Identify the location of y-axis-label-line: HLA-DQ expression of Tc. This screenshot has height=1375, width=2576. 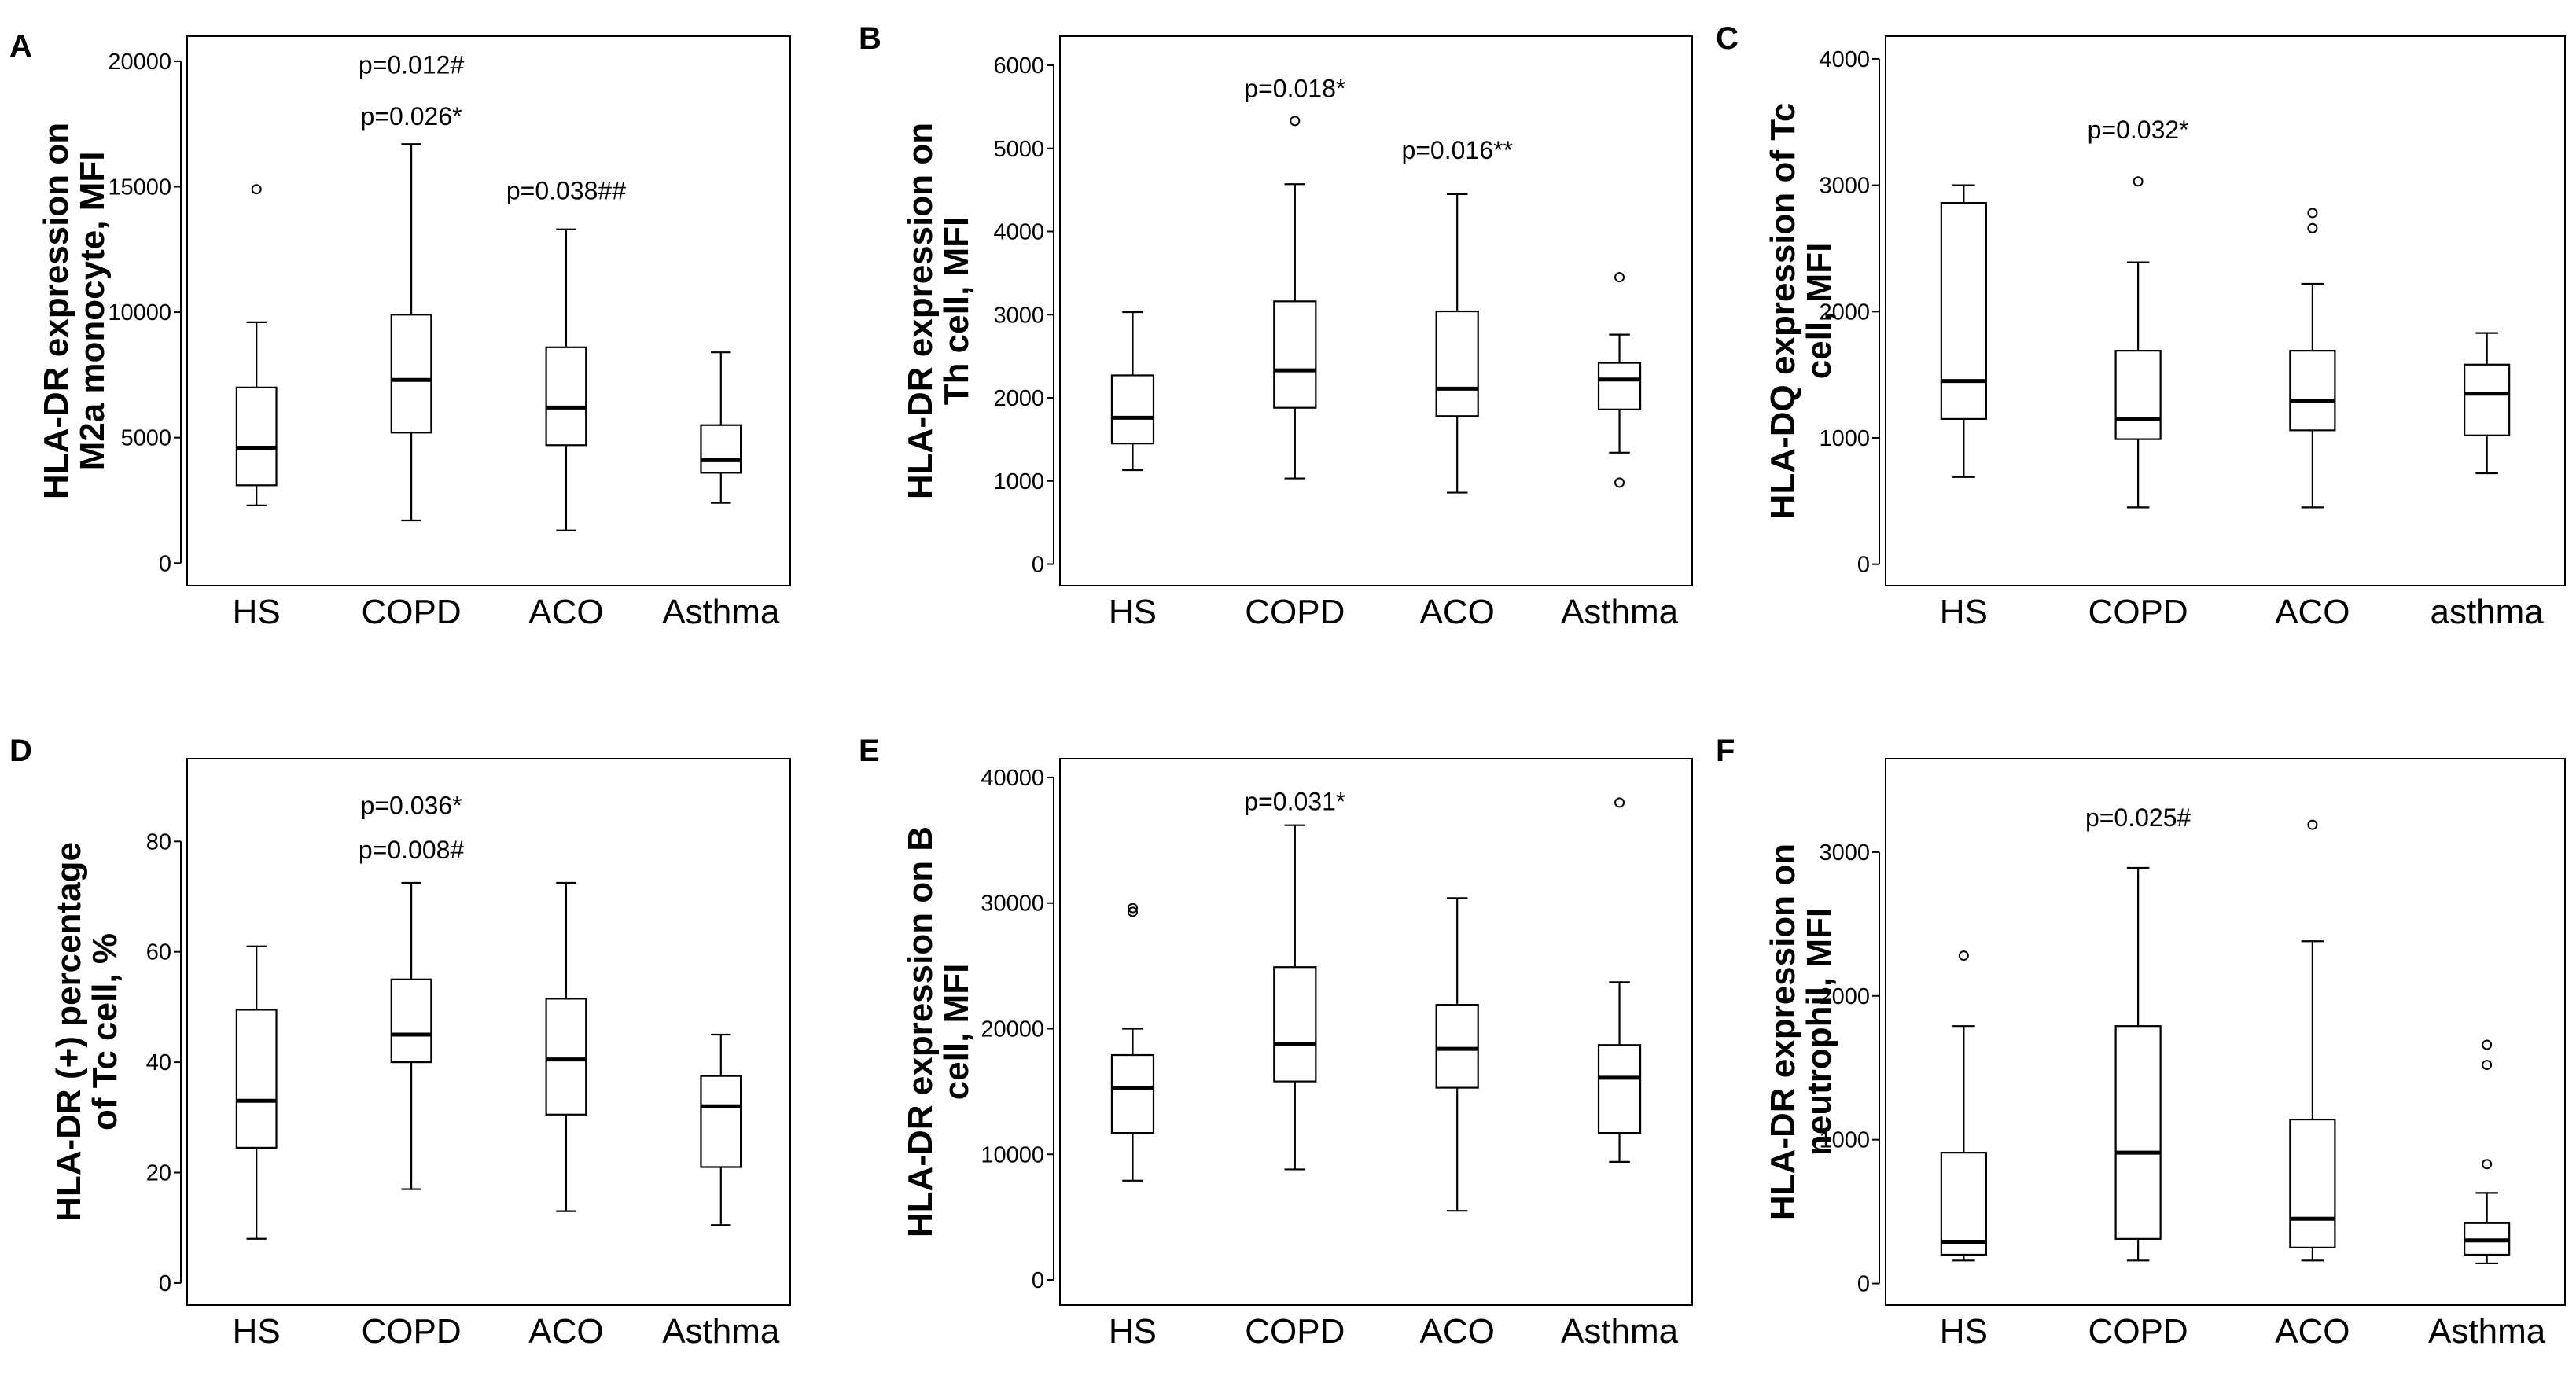
(1783, 311).